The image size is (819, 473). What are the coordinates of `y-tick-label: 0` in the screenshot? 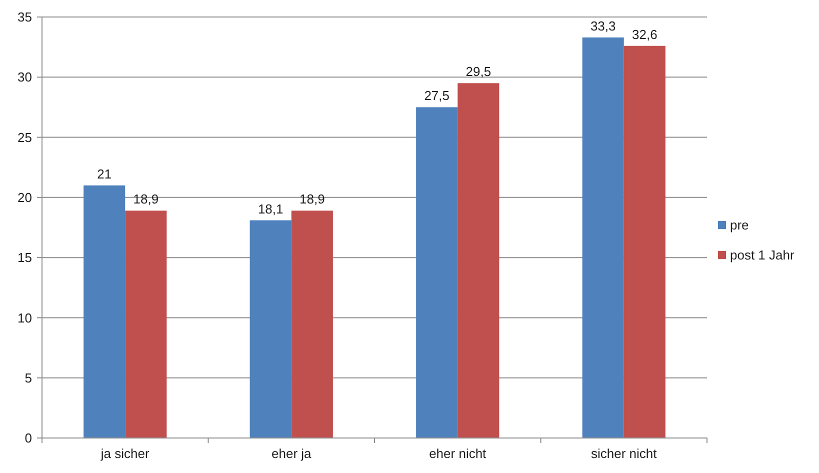 It's located at (28, 438).